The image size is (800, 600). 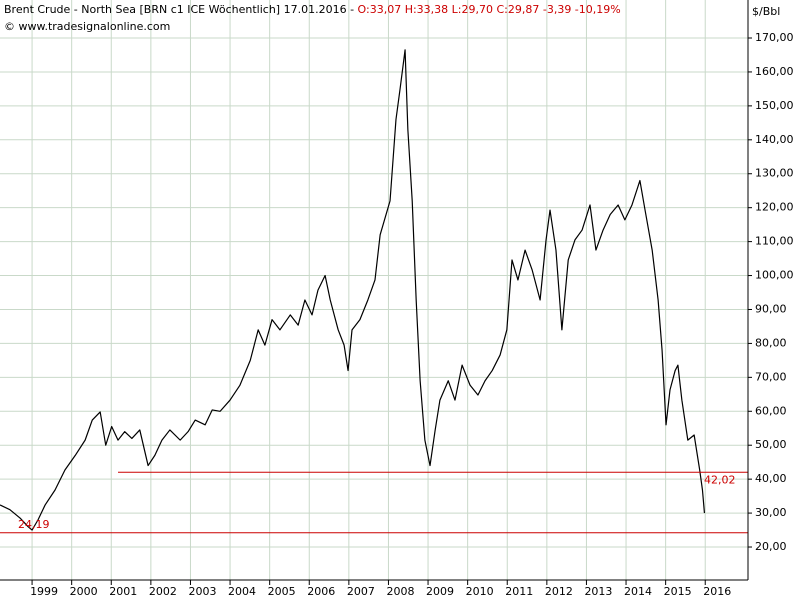 I want to click on y-tick-label: 160,00, so click(x=774, y=71).